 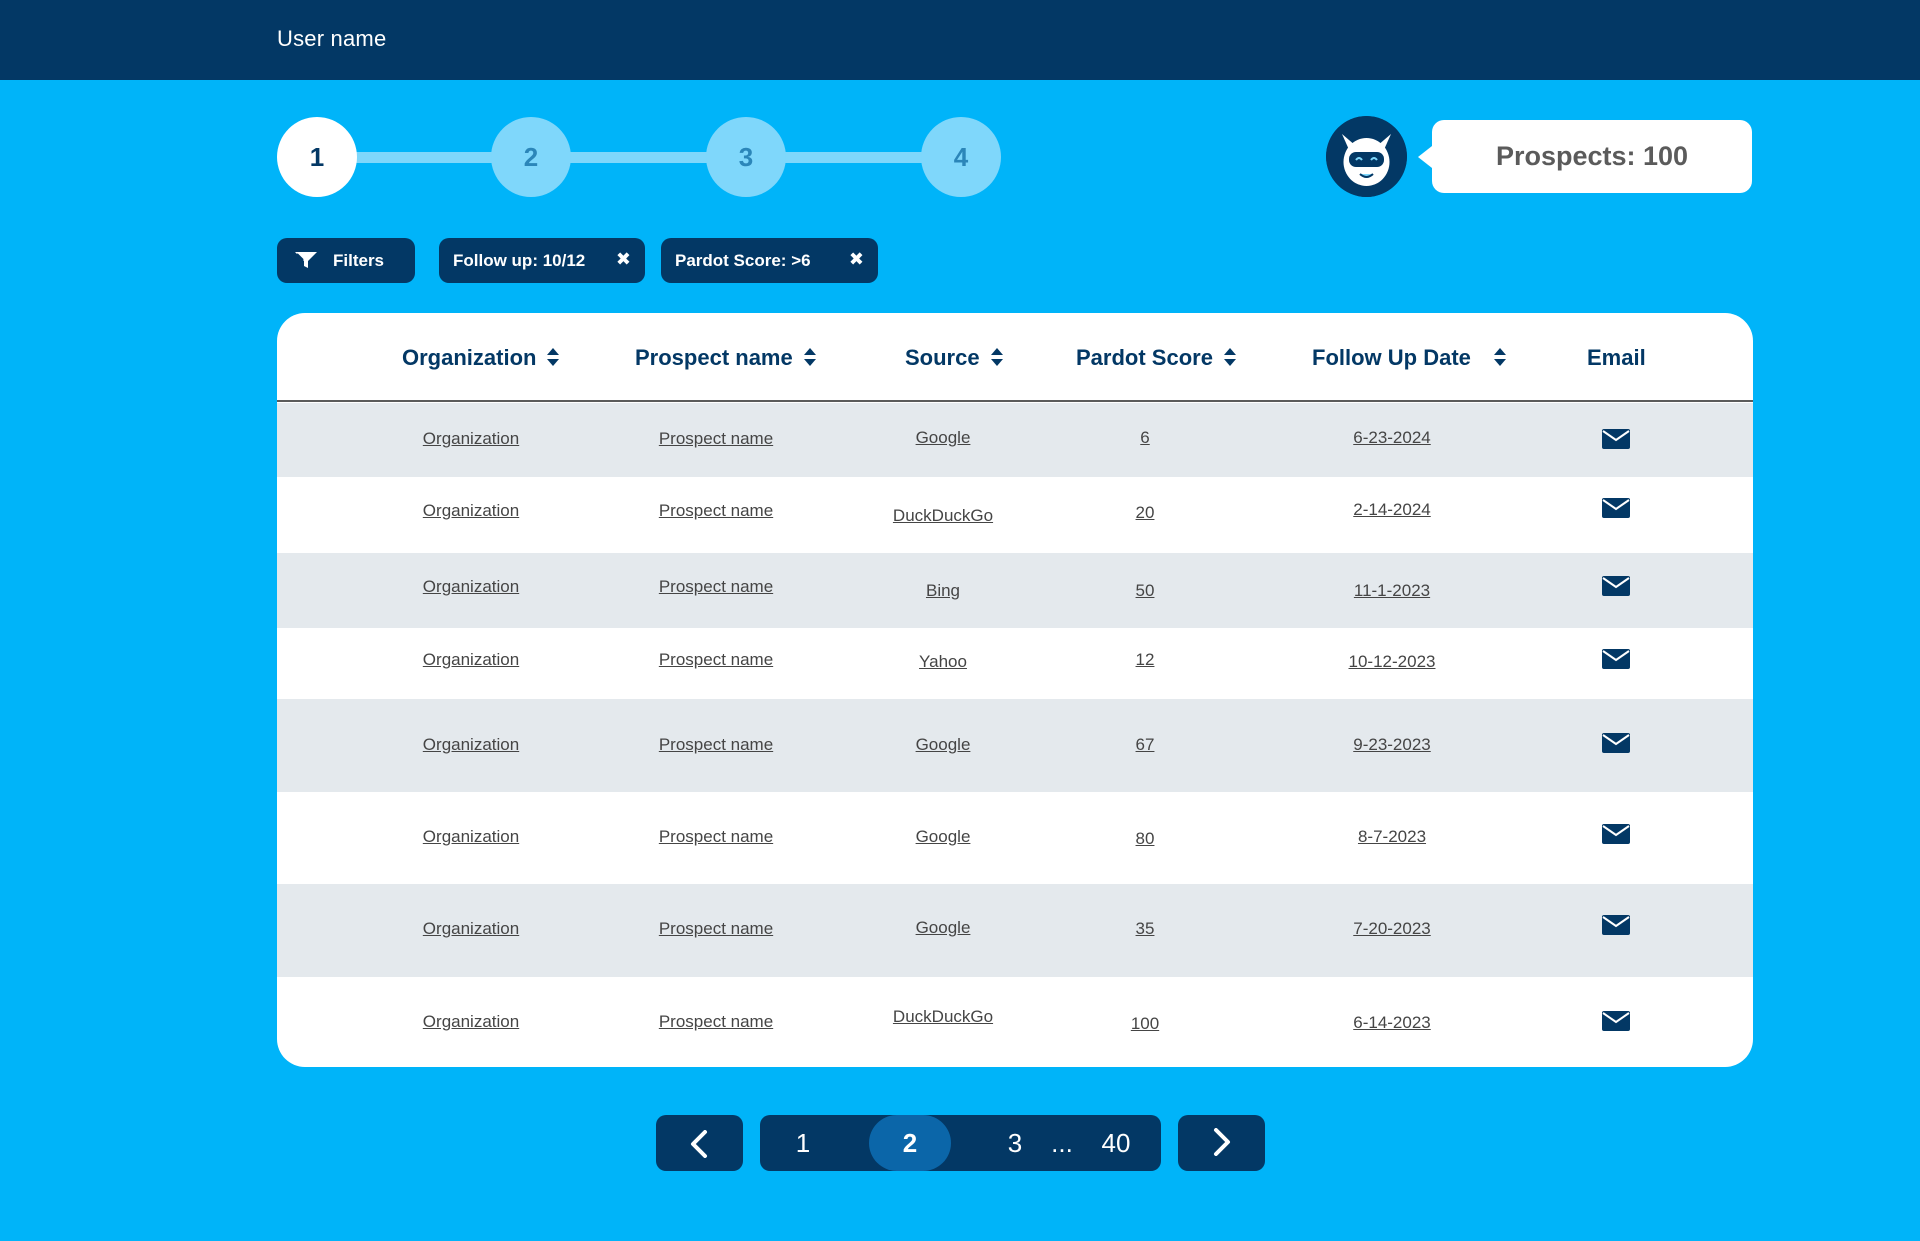 I want to click on page-40: 40, so click(x=1116, y=1143).